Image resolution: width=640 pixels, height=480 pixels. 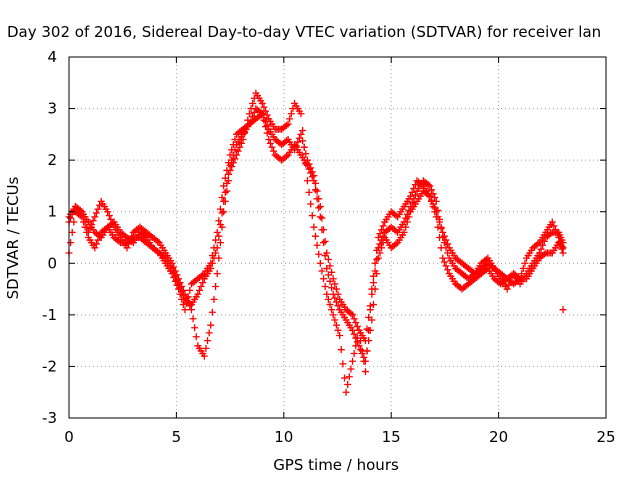 I want to click on y-tick-label: -2, so click(x=49, y=366).